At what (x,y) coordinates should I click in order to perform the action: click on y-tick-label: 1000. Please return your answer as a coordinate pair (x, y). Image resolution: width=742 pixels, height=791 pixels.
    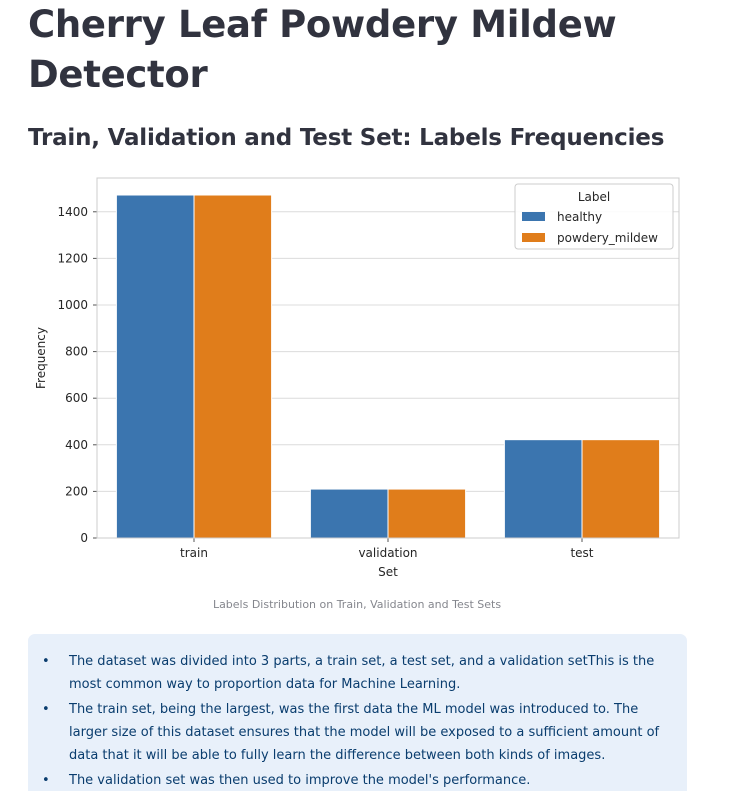
    Looking at the image, I should click on (72, 305).